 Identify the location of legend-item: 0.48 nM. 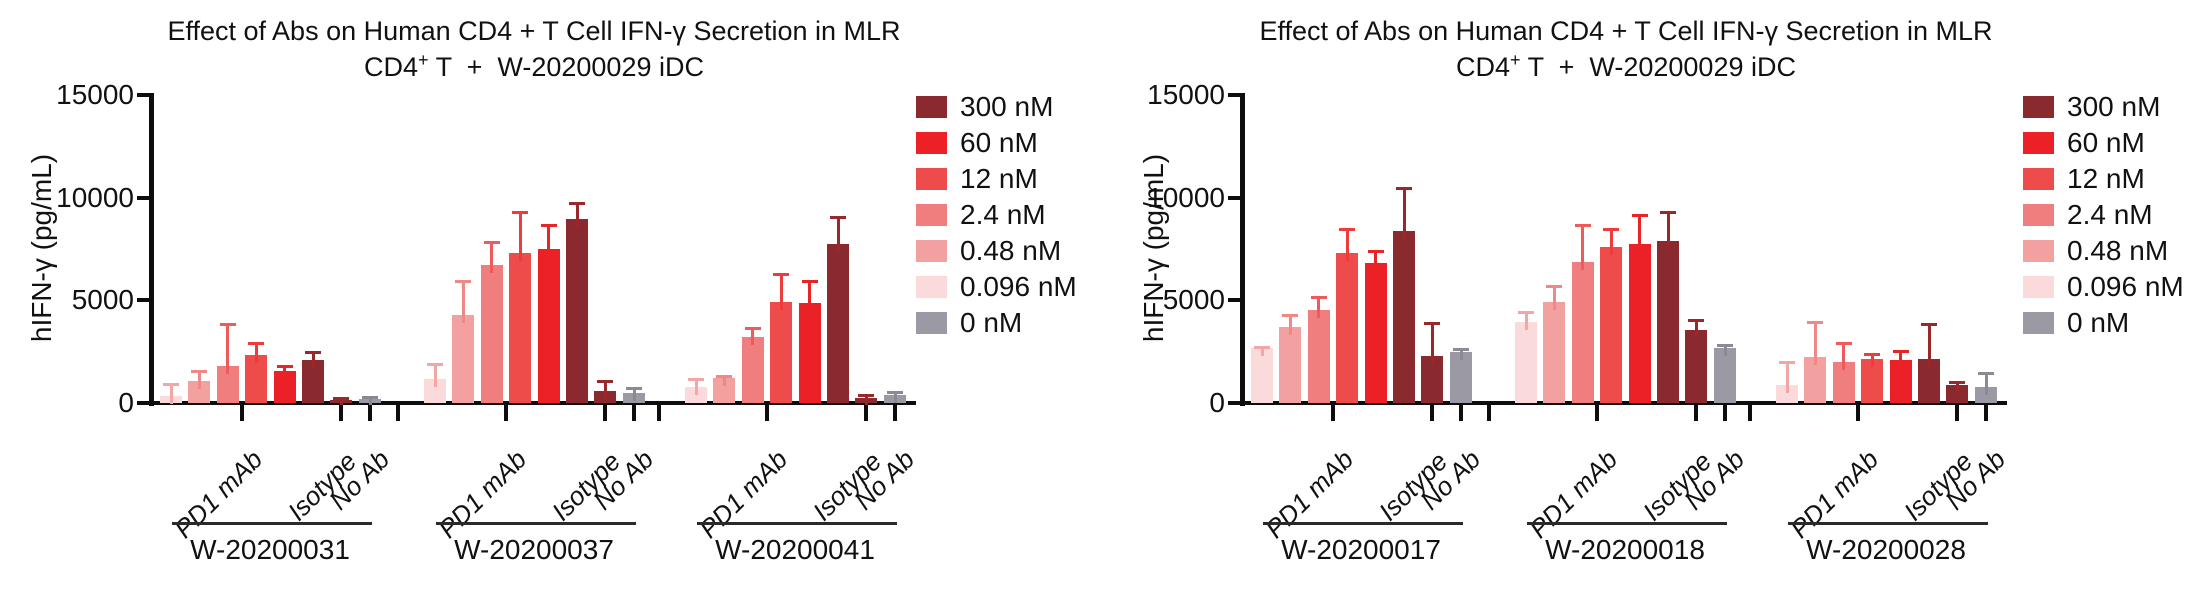
(2103, 250).